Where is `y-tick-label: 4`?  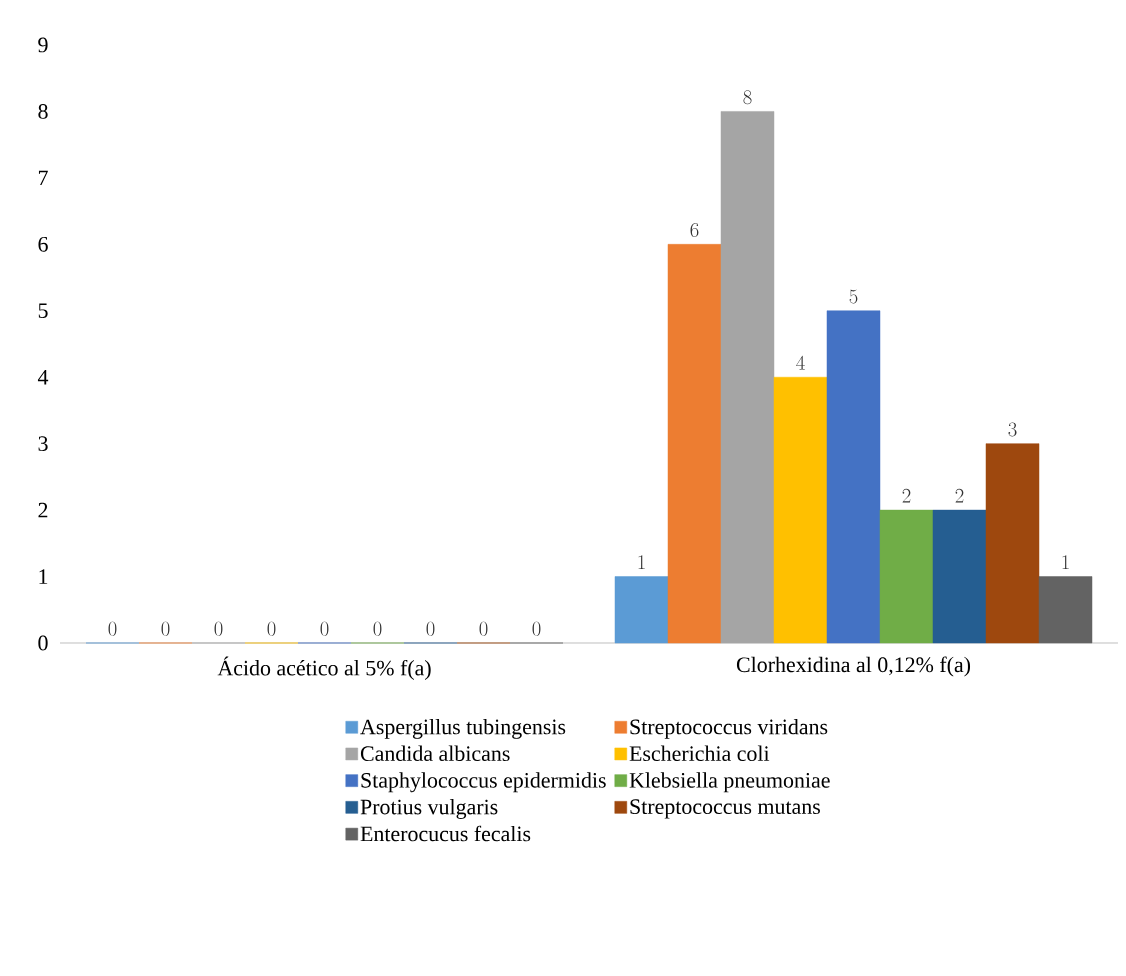 y-tick-label: 4 is located at coordinates (43, 377).